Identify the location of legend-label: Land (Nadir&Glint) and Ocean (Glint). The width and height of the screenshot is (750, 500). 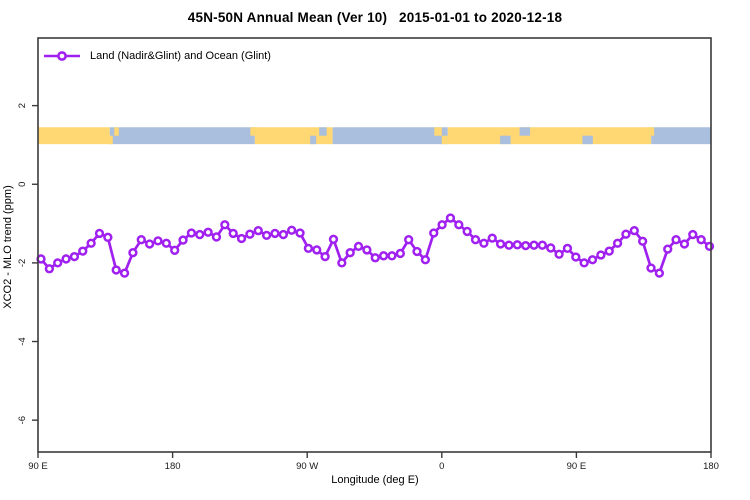
(180, 56).